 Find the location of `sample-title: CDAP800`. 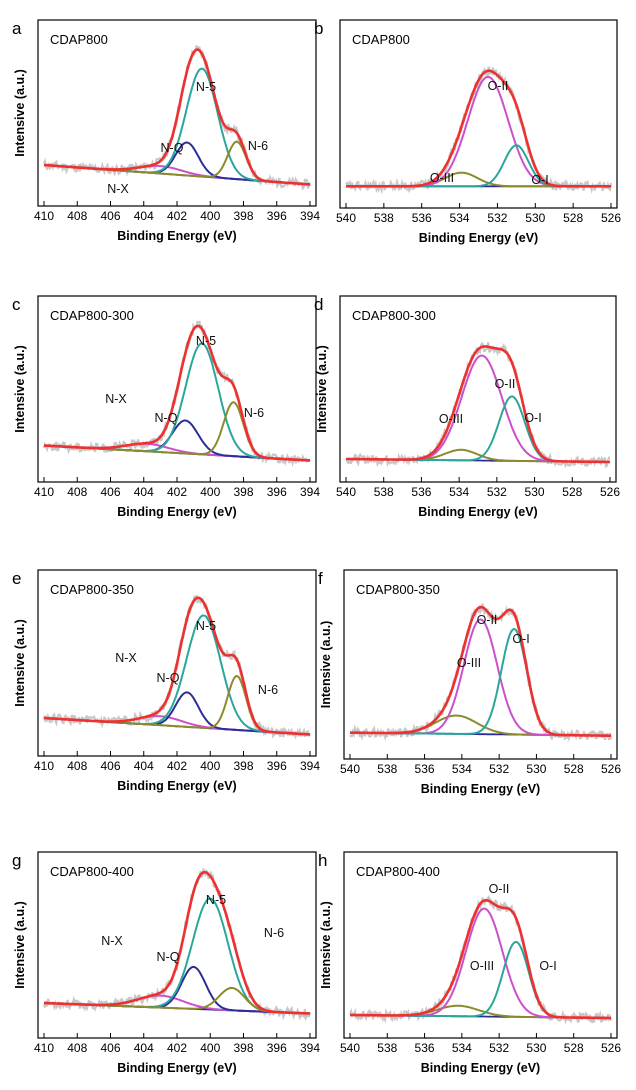

sample-title: CDAP800 is located at coordinates (381, 39).